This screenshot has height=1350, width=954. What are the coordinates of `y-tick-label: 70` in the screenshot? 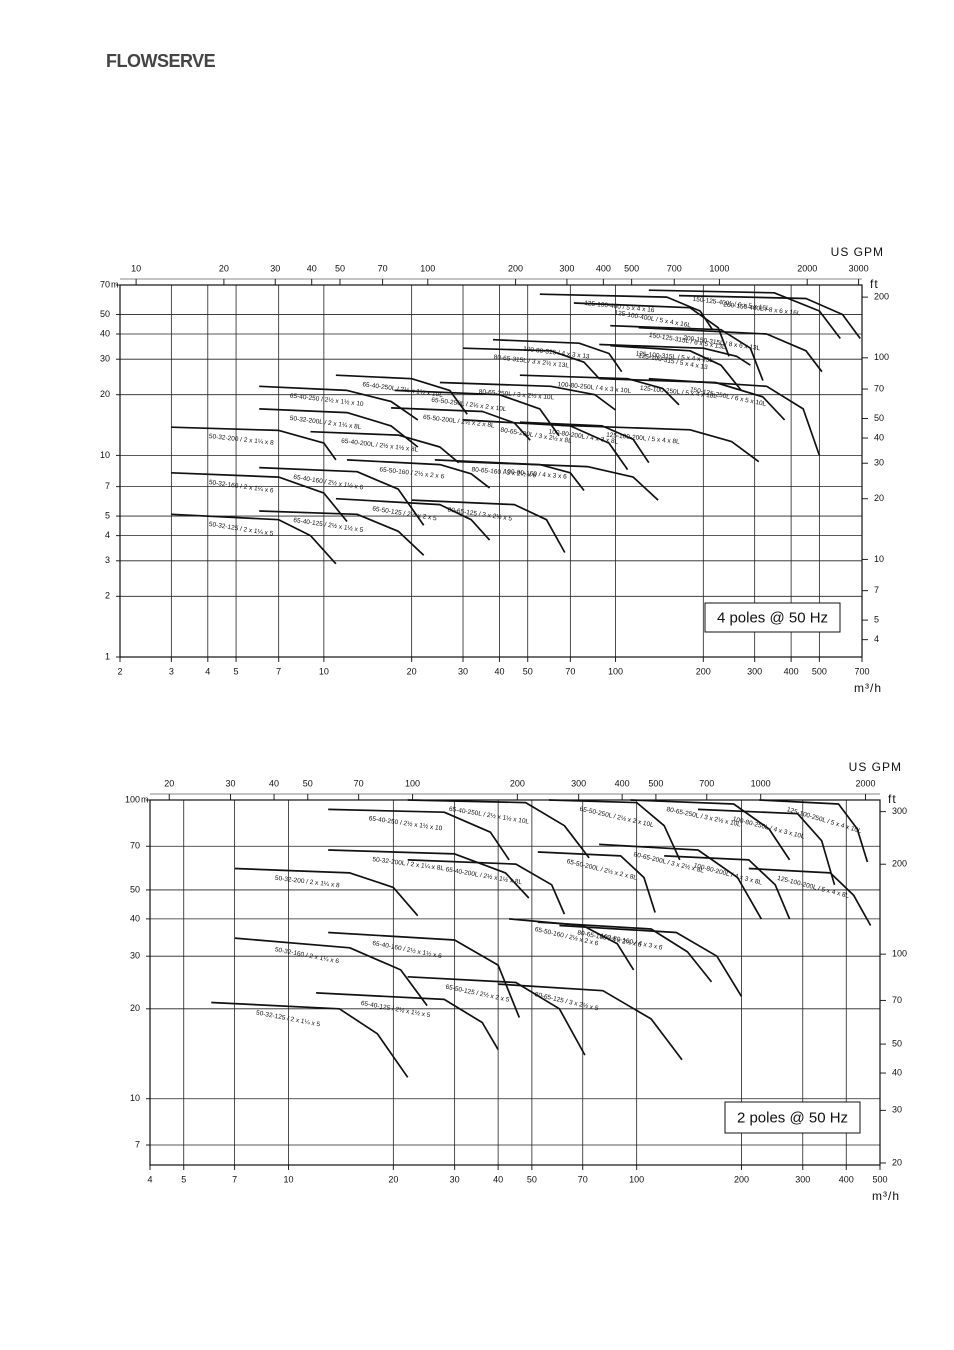 It's located at (135, 846).